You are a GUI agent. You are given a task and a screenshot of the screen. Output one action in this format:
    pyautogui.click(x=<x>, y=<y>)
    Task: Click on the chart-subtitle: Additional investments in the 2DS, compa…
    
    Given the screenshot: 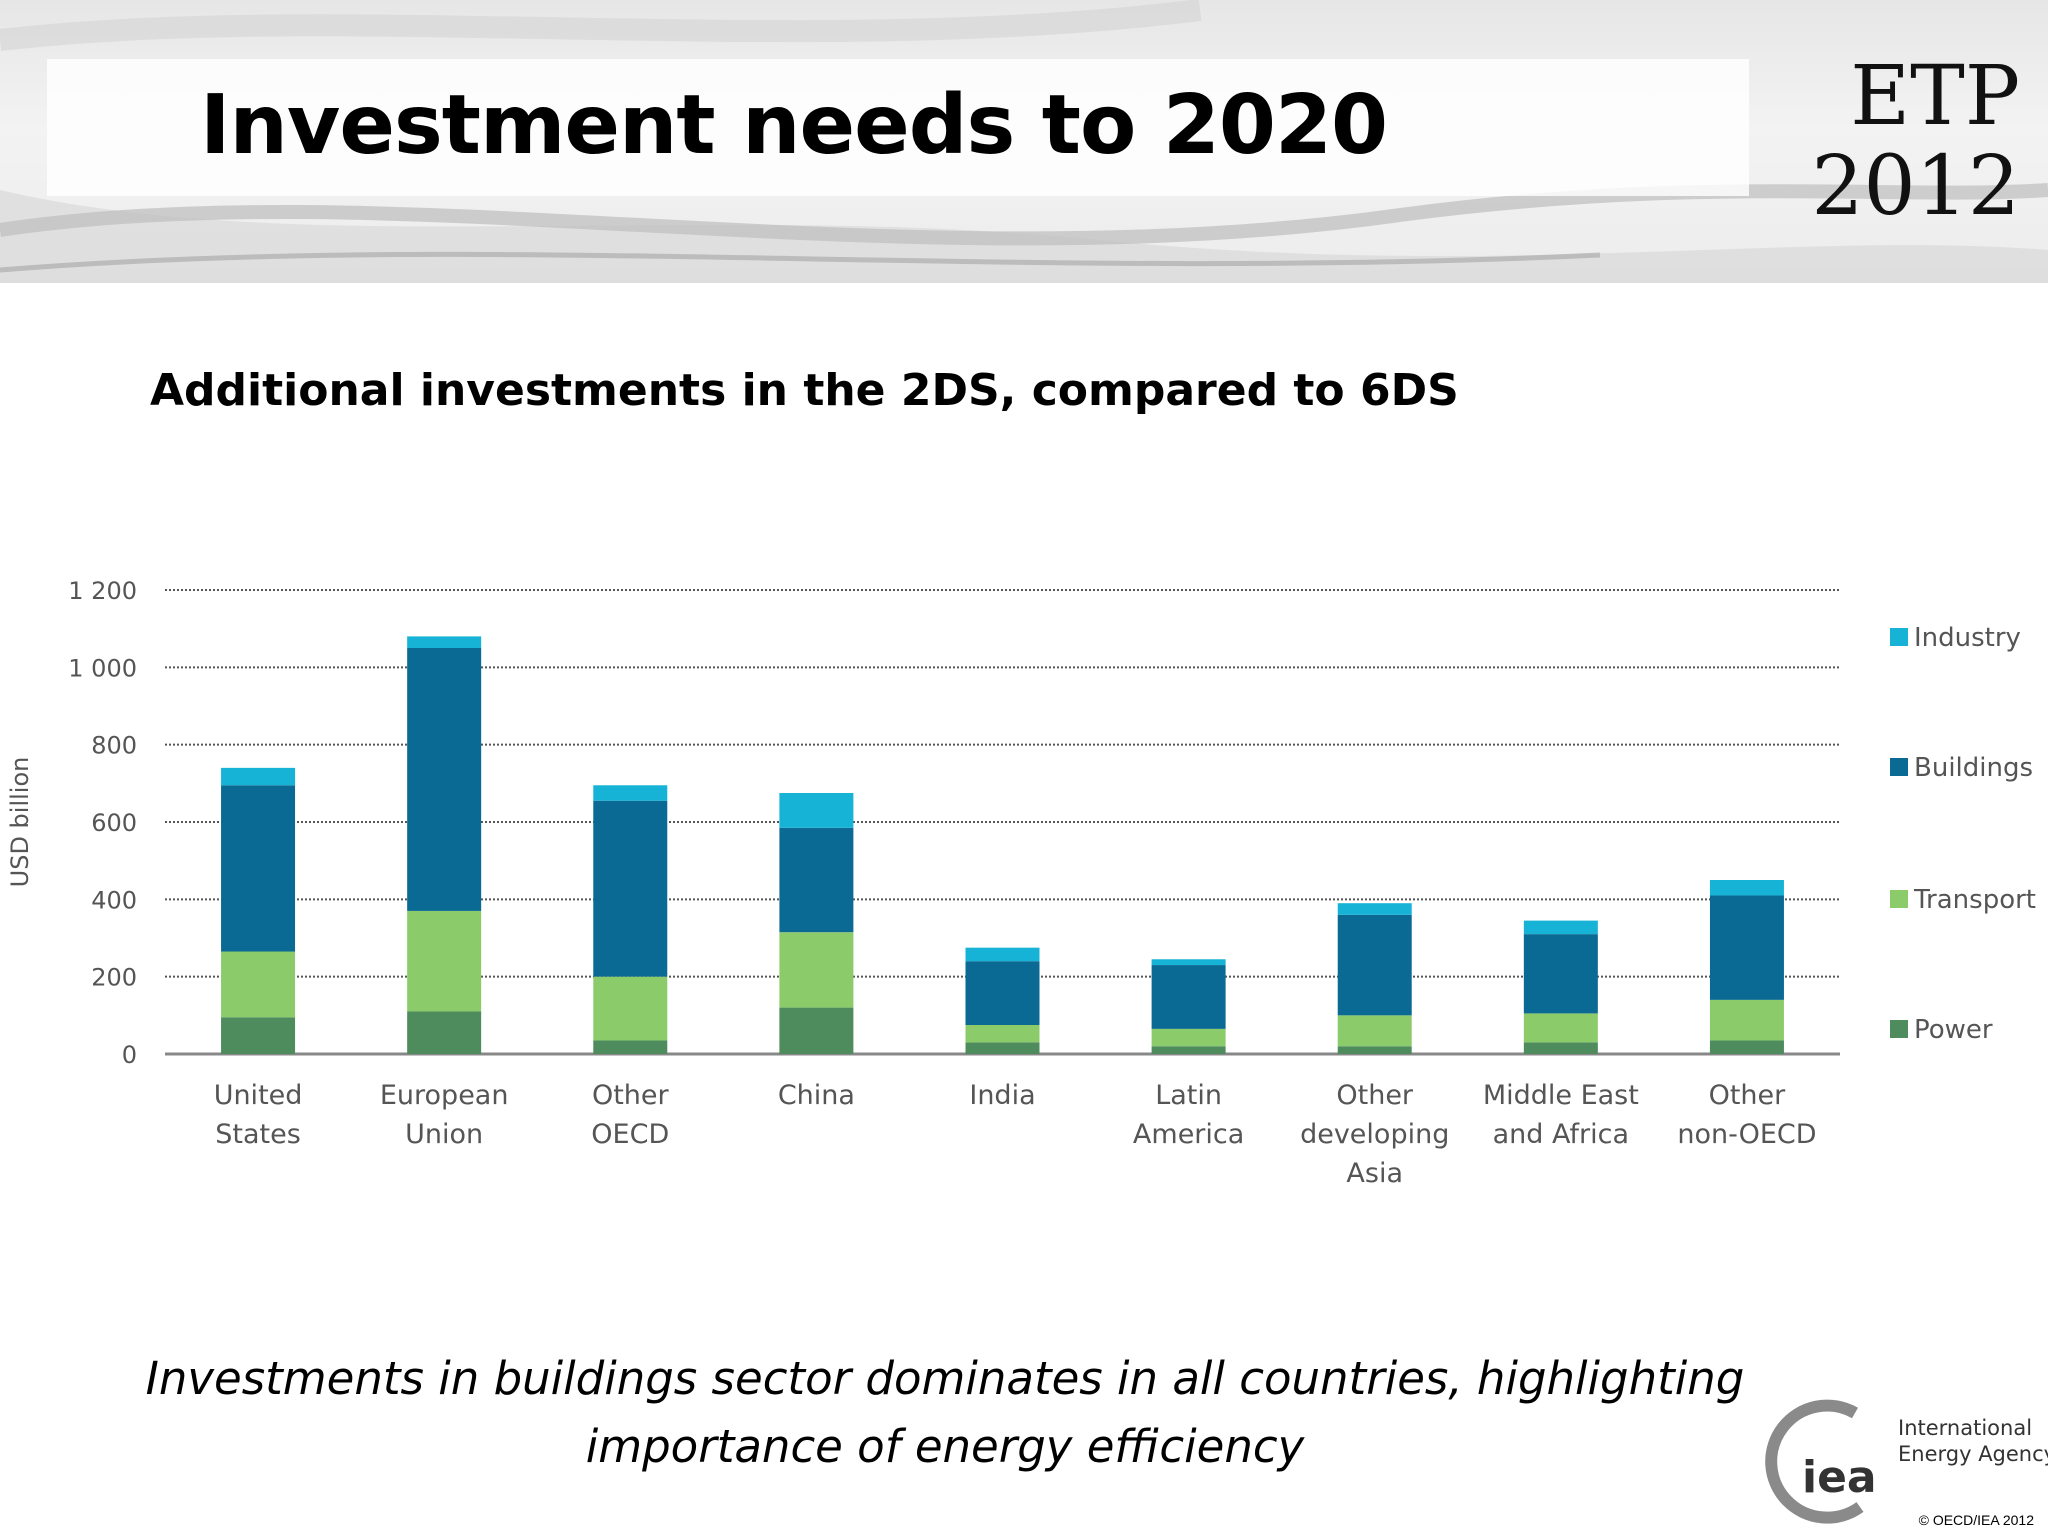 What is the action you would take?
    pyautogui.click(x=804, y=390)
    